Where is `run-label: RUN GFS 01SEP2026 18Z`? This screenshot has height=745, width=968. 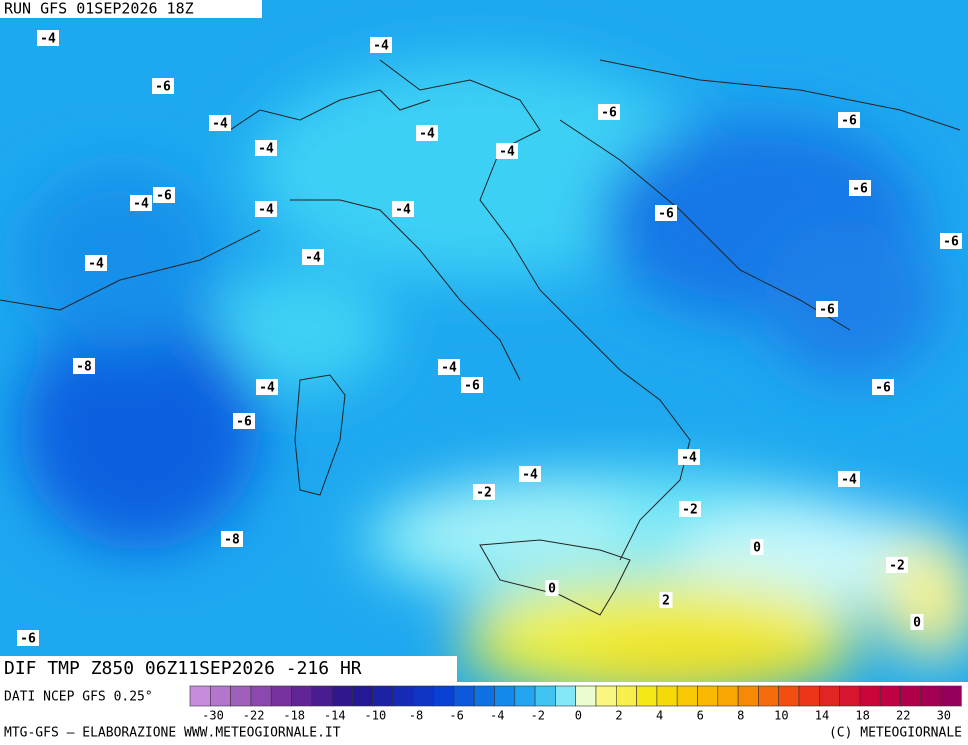
run-label: RUN GFS 01SEP2026 18Z is located at coordinates (99, 9).